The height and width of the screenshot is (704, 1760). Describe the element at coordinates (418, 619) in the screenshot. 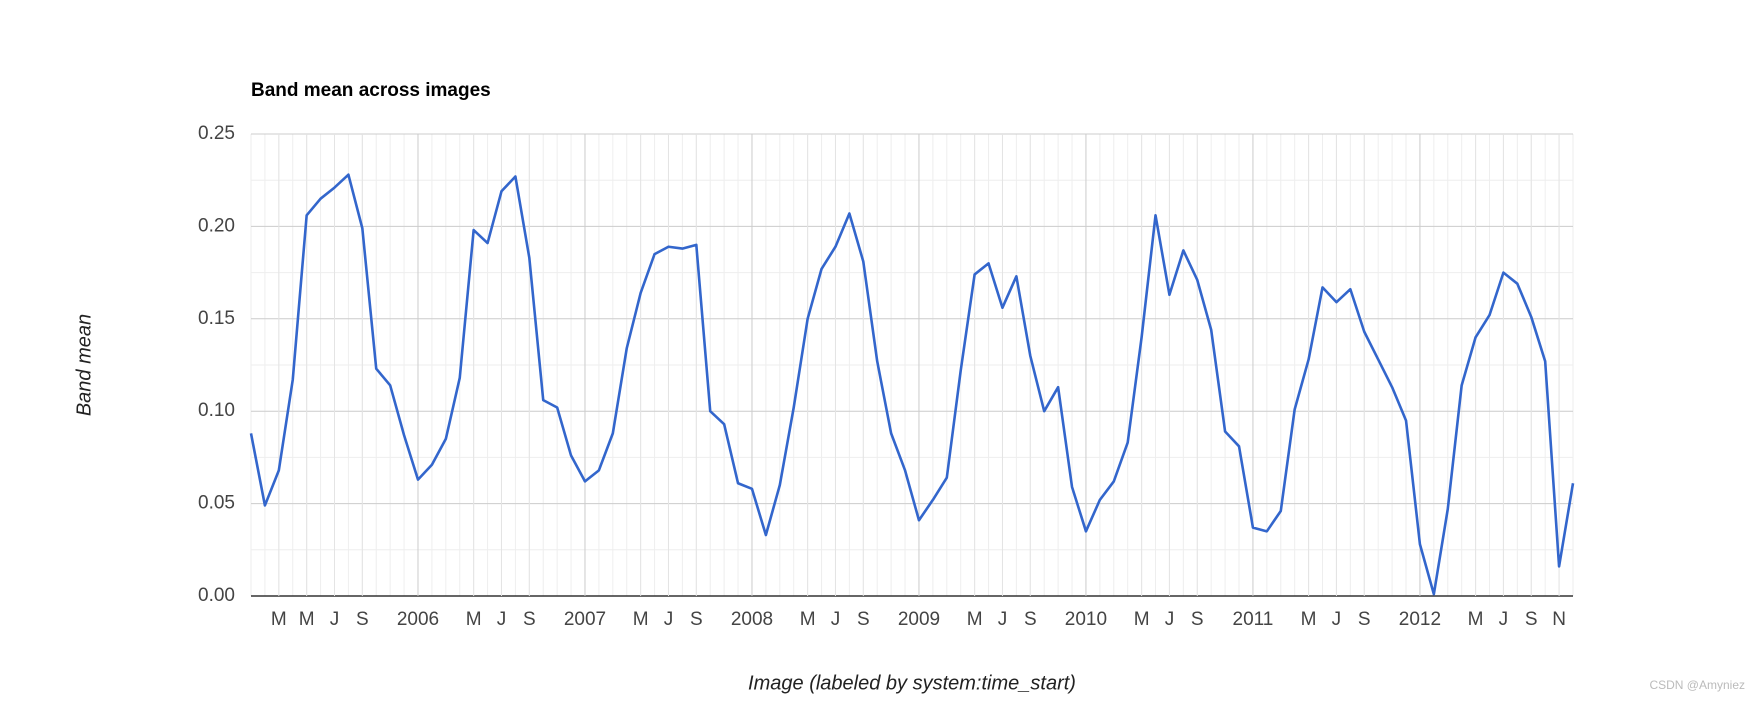

I see `x-tick-label: 2006` at that location.